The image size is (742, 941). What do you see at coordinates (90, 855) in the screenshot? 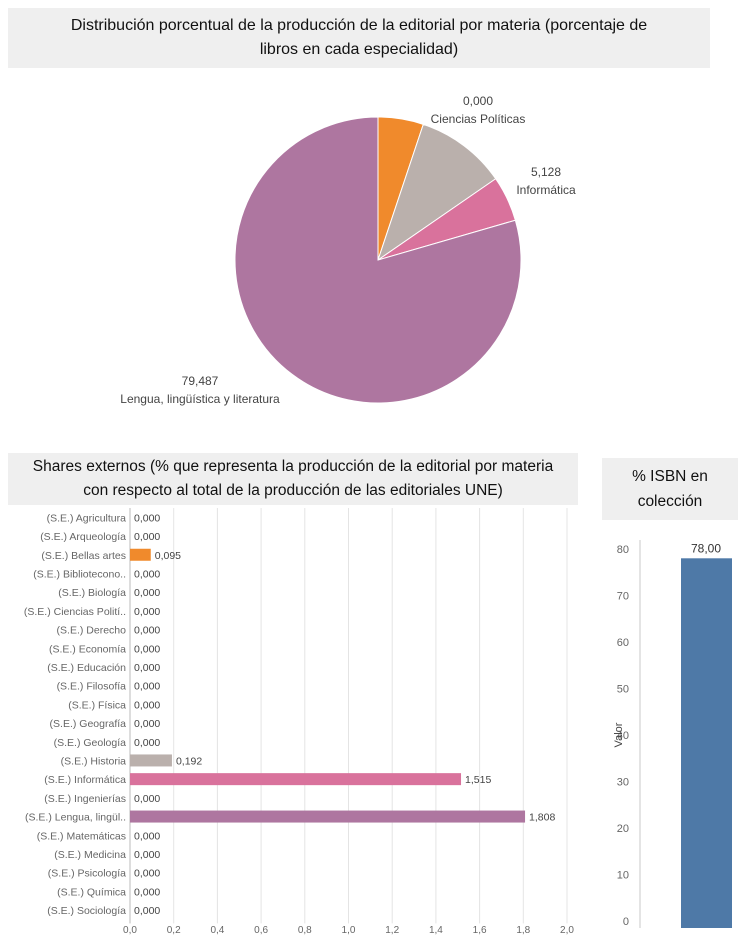
I see `bar-category-label-18: (S.E.) Medicina` at bounding box center [90, 855].